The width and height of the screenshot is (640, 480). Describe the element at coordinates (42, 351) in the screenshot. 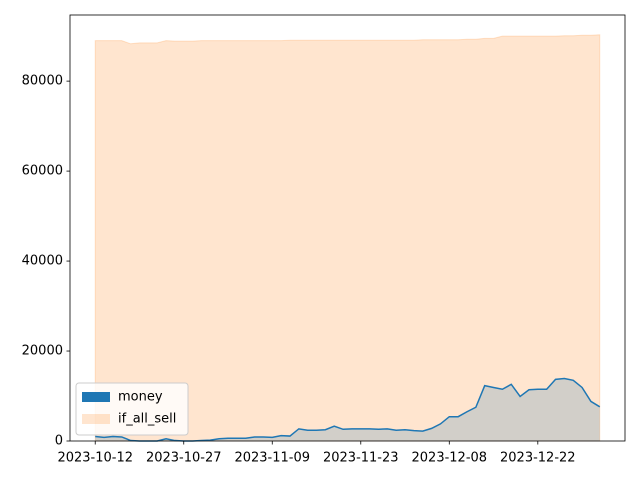

I see `y-tick-label: 20000` at that location.